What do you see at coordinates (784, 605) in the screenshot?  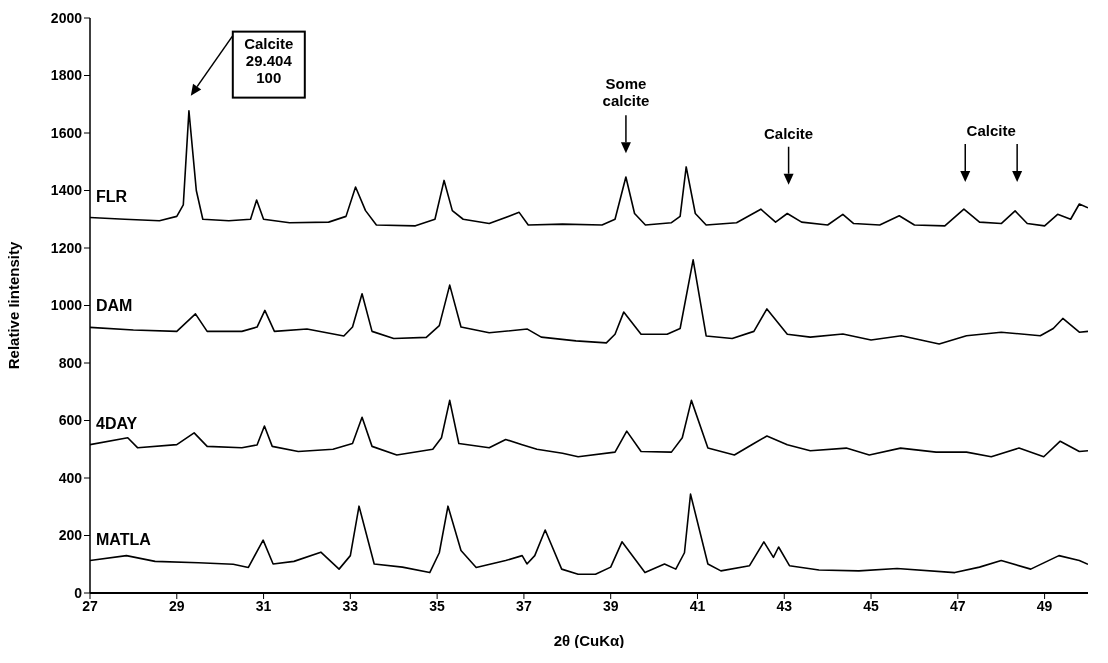 I see `x-tick-label: 43` at bounding box center [784, 605].